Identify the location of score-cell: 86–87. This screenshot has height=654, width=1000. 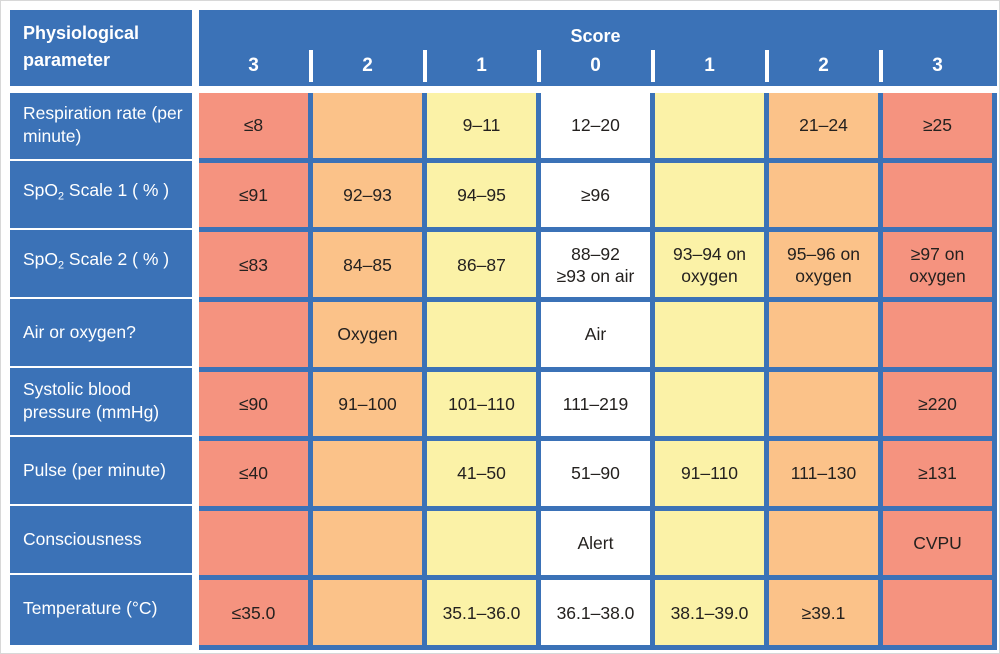
(481, 264).